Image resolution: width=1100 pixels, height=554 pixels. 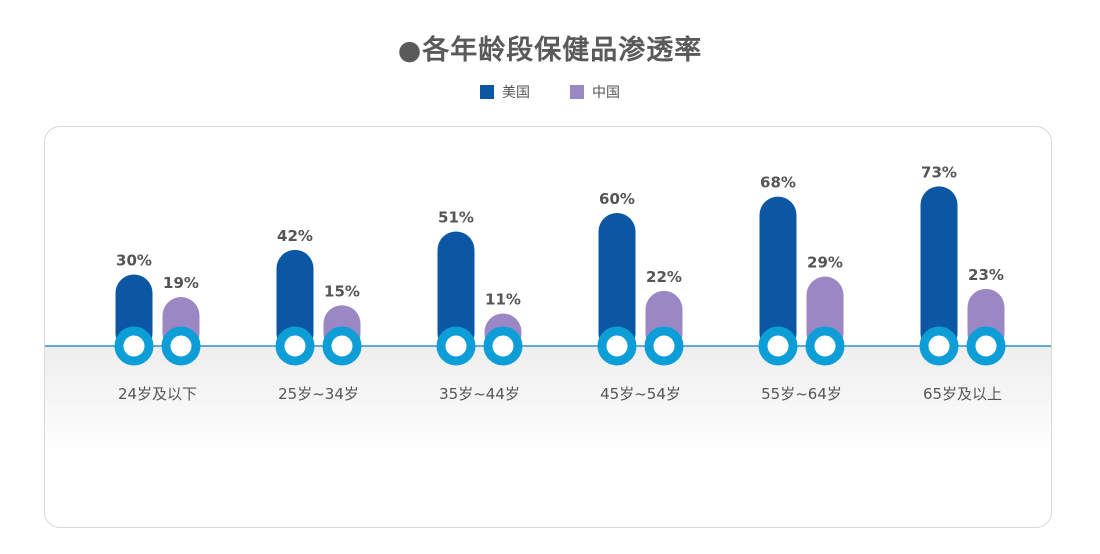 I want to click on value-label-usa-3: 60%, so click(x=617, y=199).